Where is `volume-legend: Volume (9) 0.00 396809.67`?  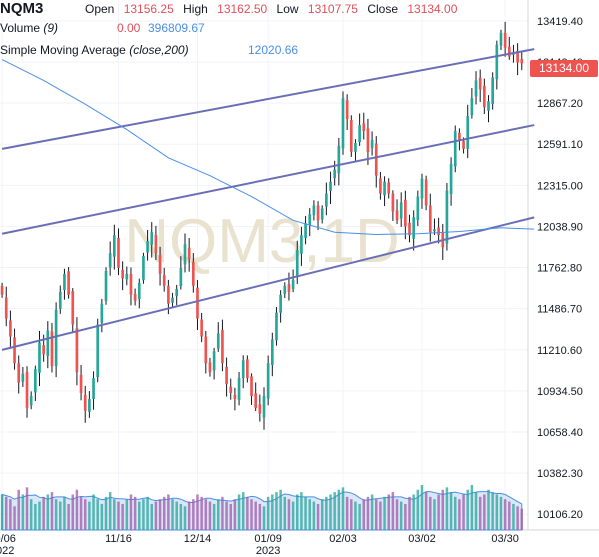 volume-legend: Volume (9) 0.00 396809.67 is located at coordinates (102, 28).